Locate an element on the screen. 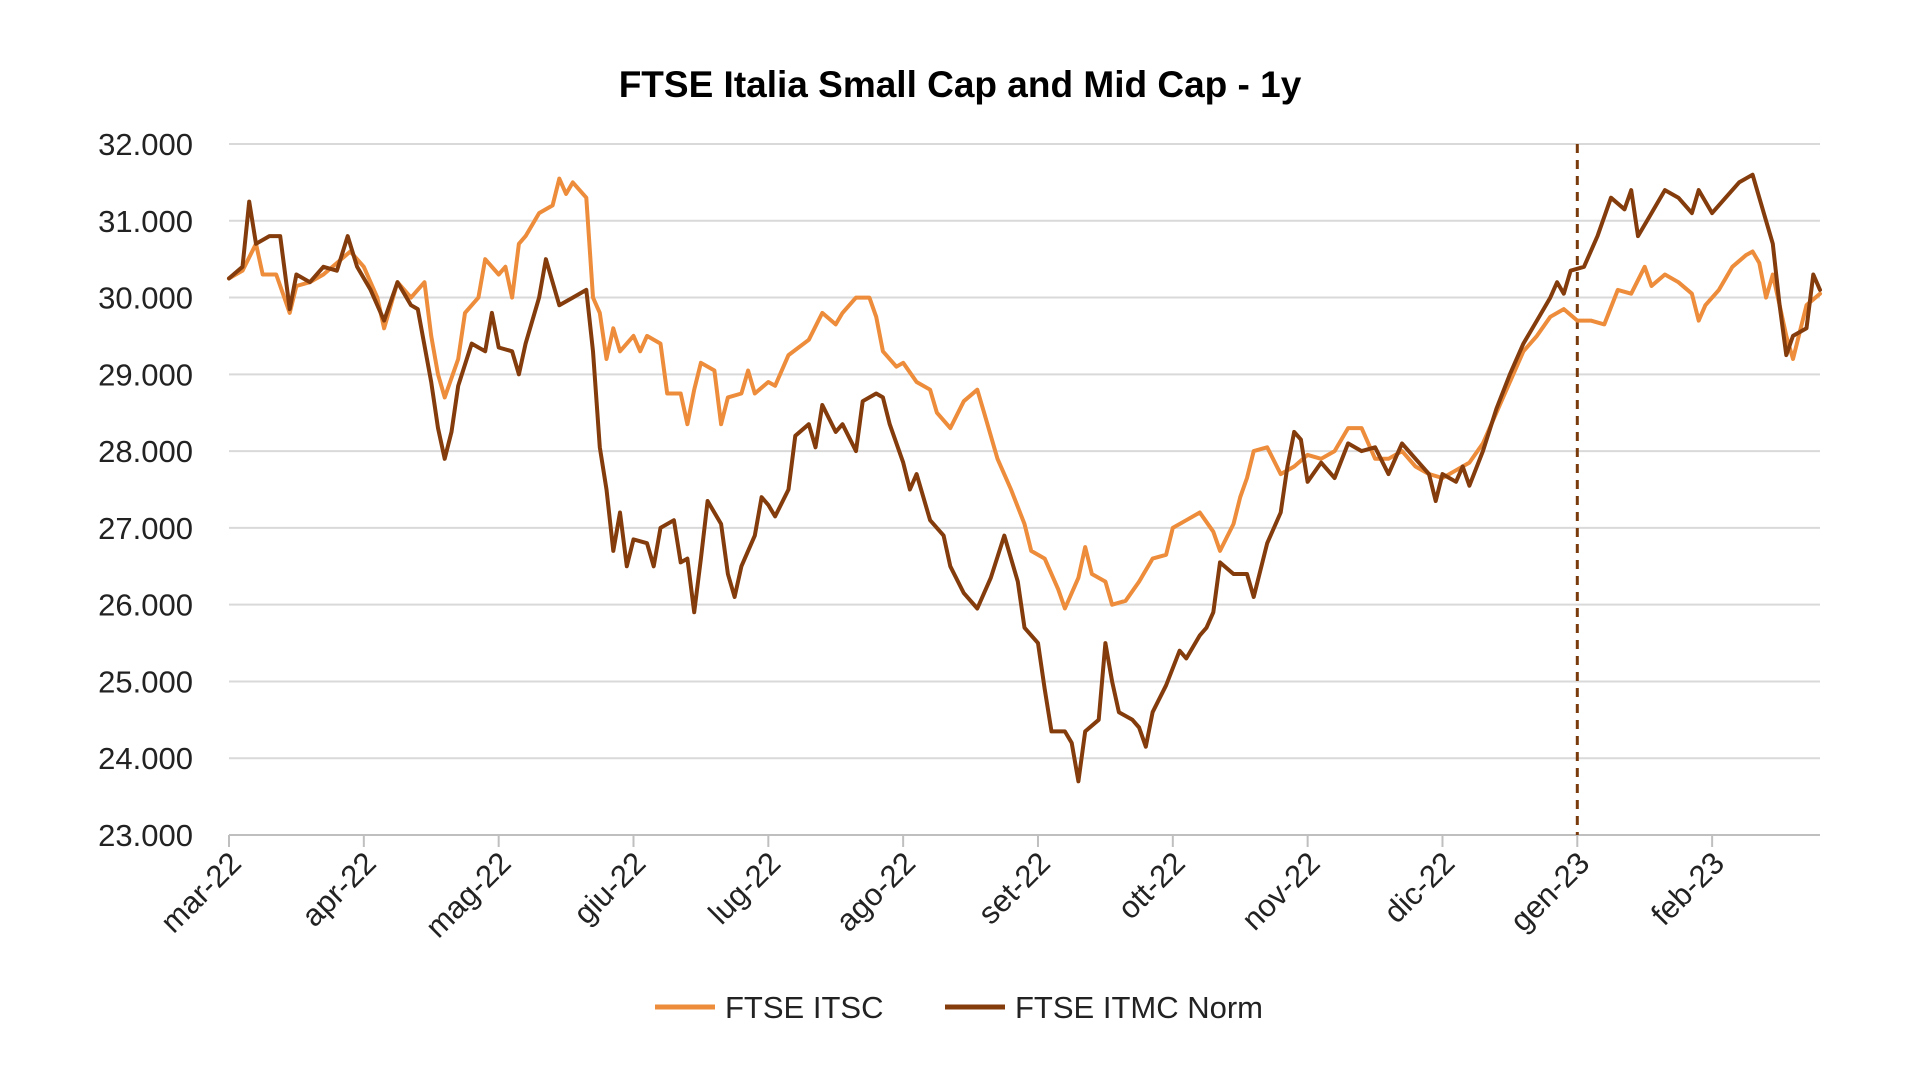 The height and width of the screenshot is (1080, 1920). y-tick-label: 28.000 is located at coordinates (145, 451).